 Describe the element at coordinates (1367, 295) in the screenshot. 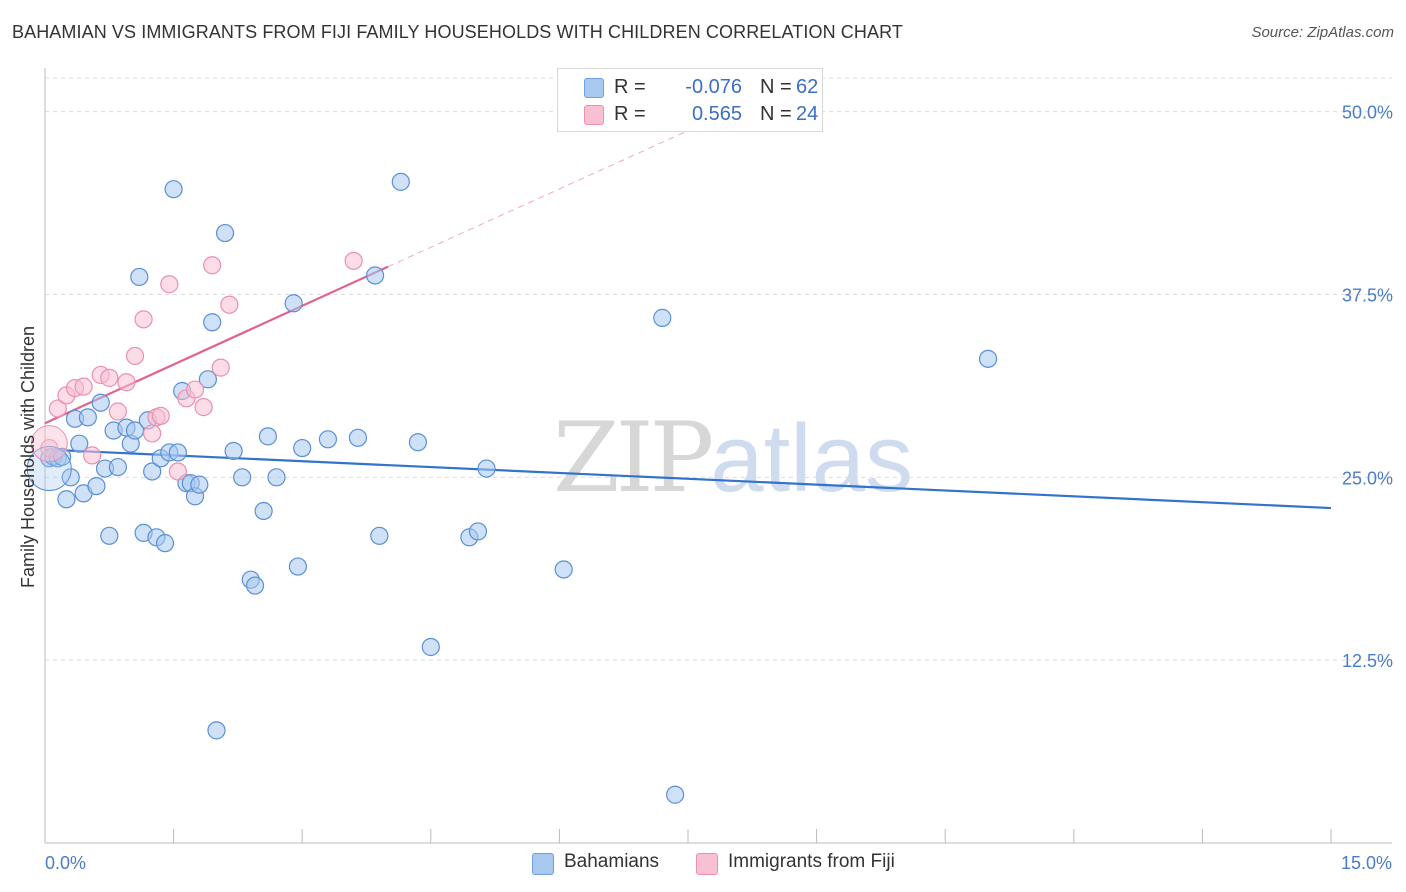

I see `y-tick-label: 37.5%` at that location.